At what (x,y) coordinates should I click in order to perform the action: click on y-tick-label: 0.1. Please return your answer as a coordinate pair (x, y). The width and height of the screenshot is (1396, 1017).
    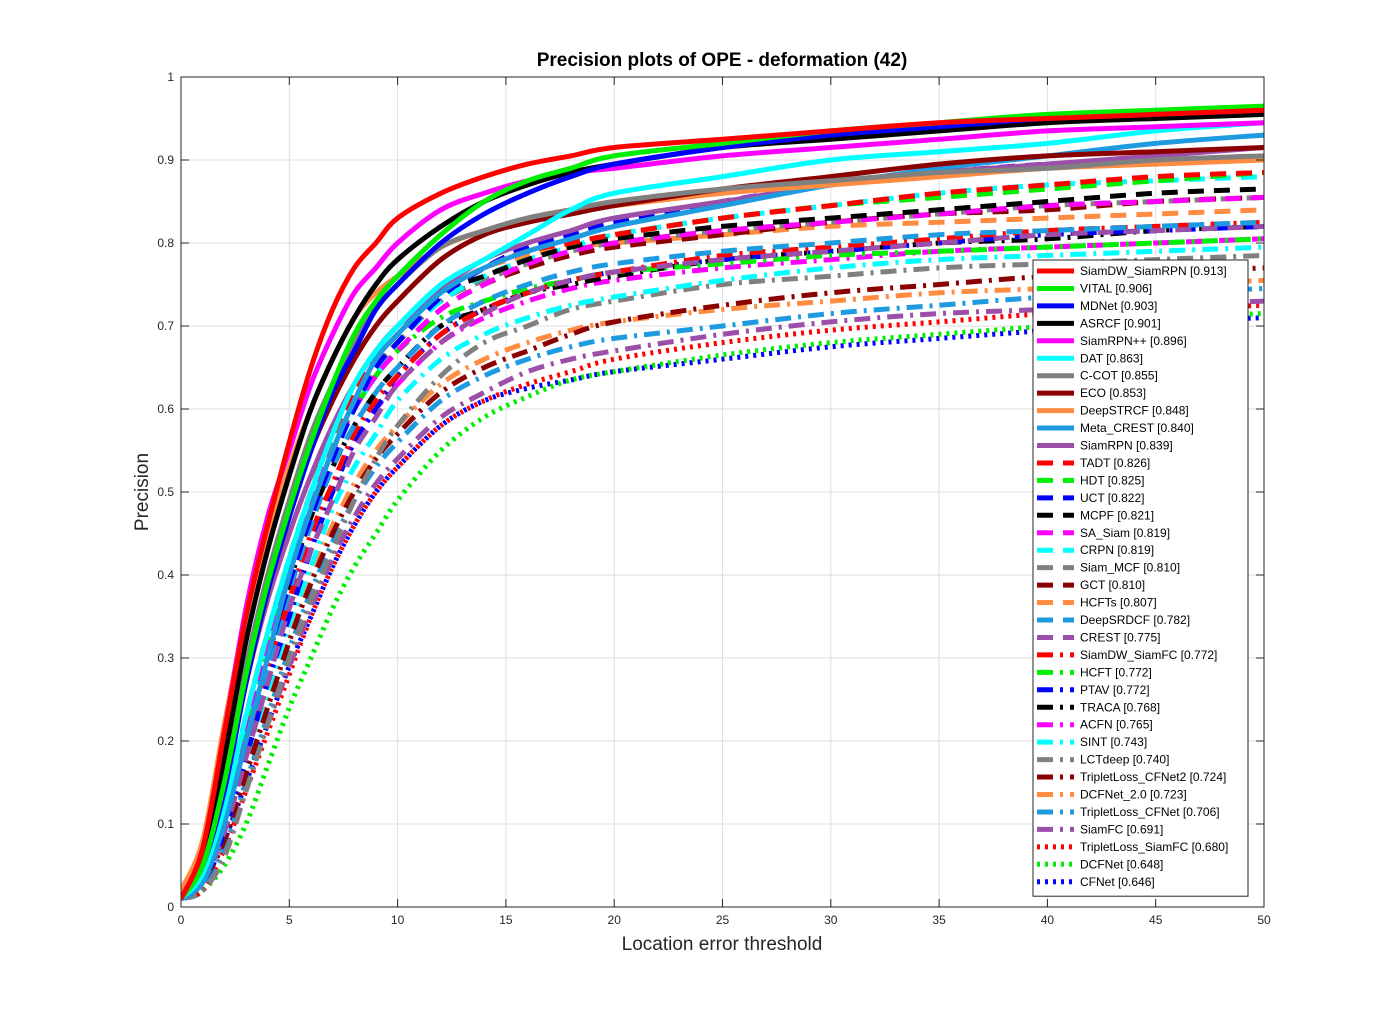
    Looking at the image, I should click on (165, 824).